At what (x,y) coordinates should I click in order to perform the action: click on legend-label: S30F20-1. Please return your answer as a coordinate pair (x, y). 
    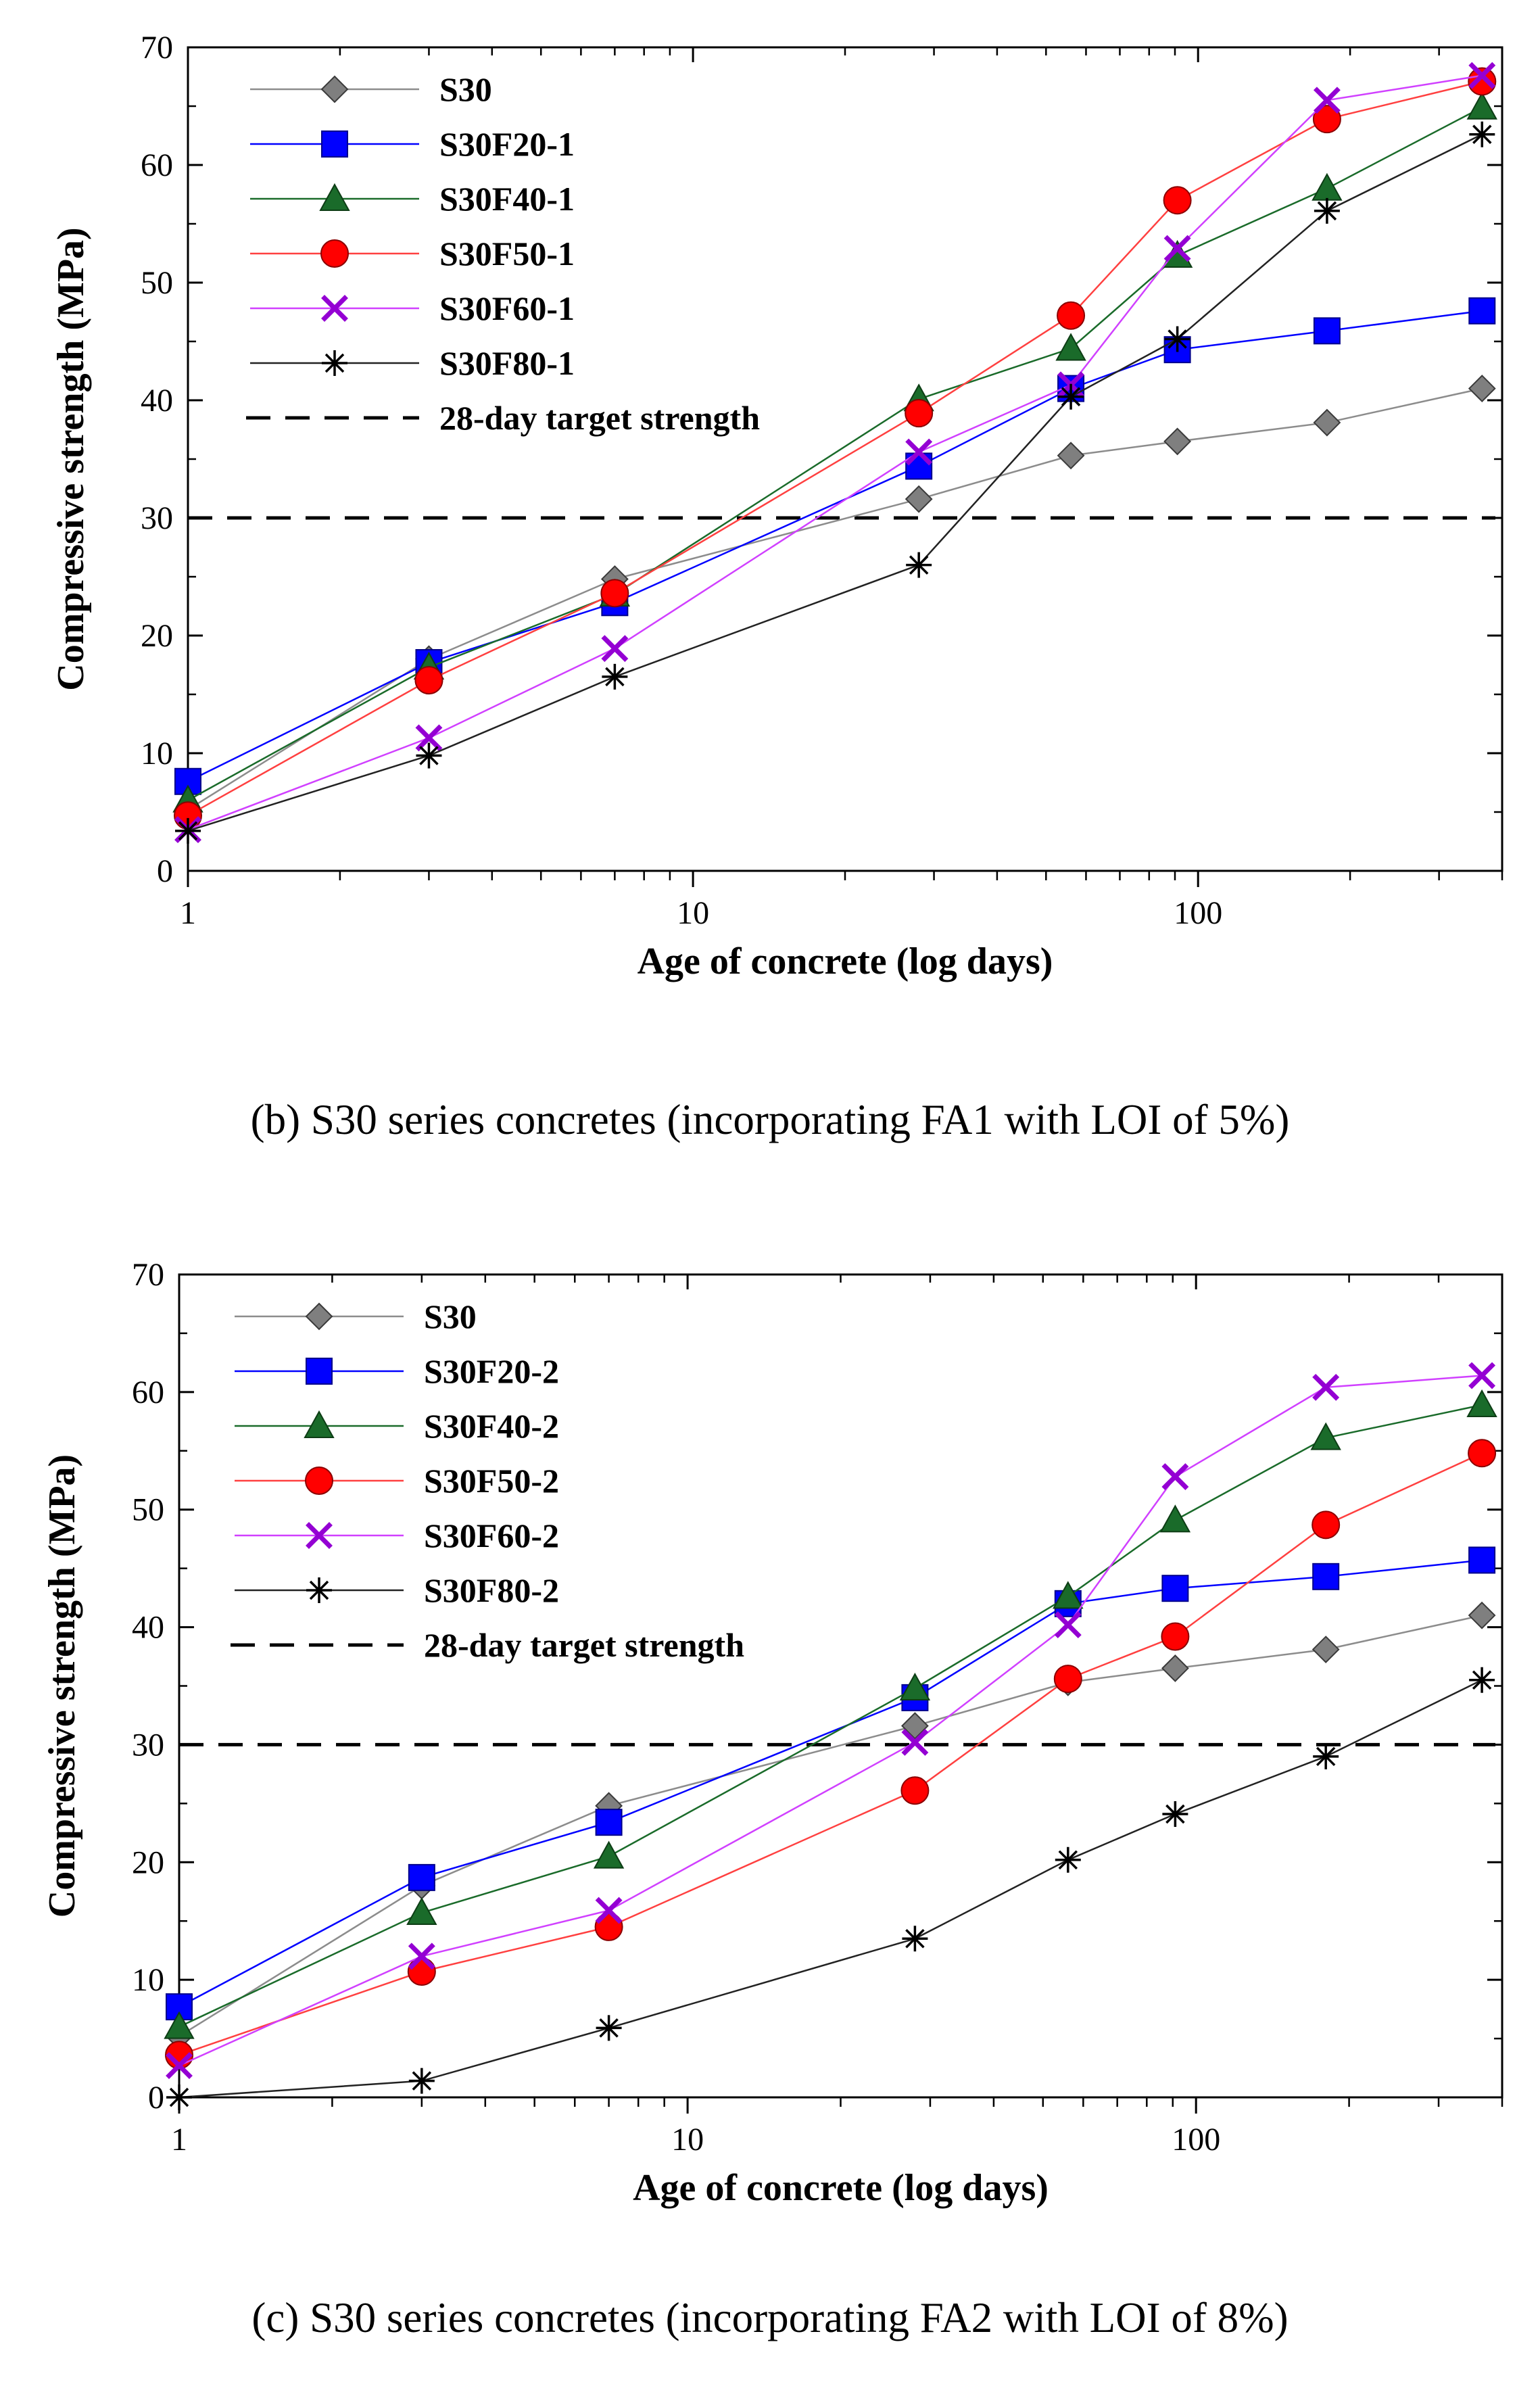
    Looking at the image, I should click on (507, 144).